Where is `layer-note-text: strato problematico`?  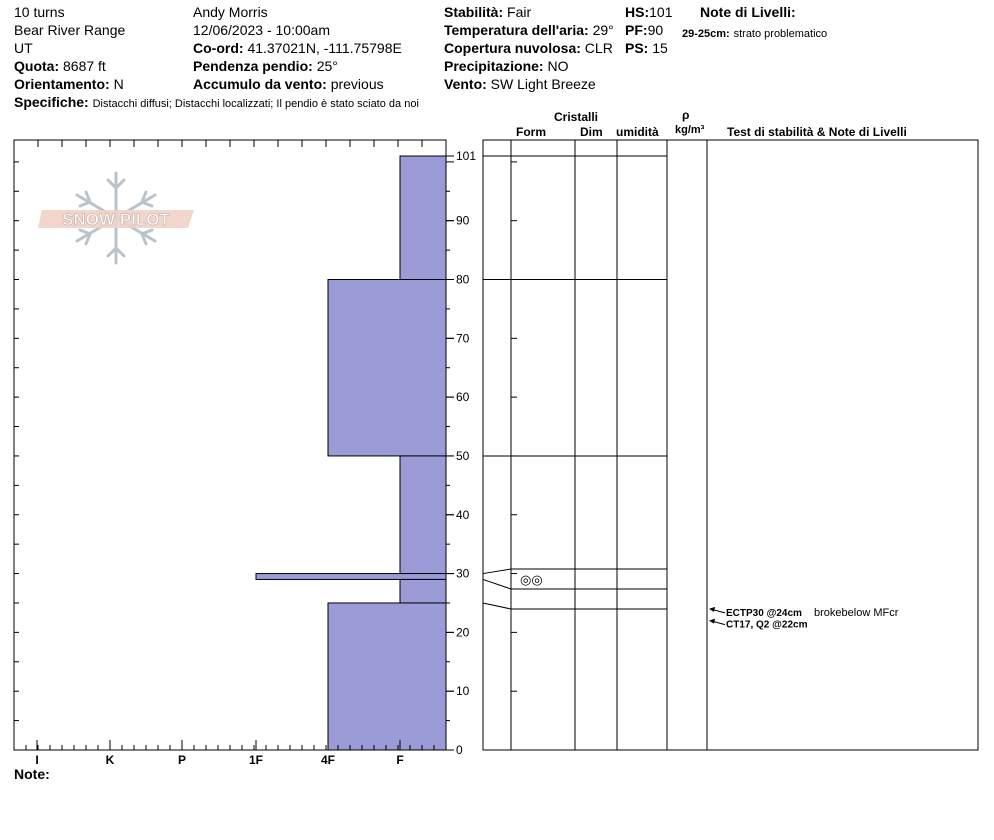 layer-note-text: strato problematico is located at coordinates (780, 34).